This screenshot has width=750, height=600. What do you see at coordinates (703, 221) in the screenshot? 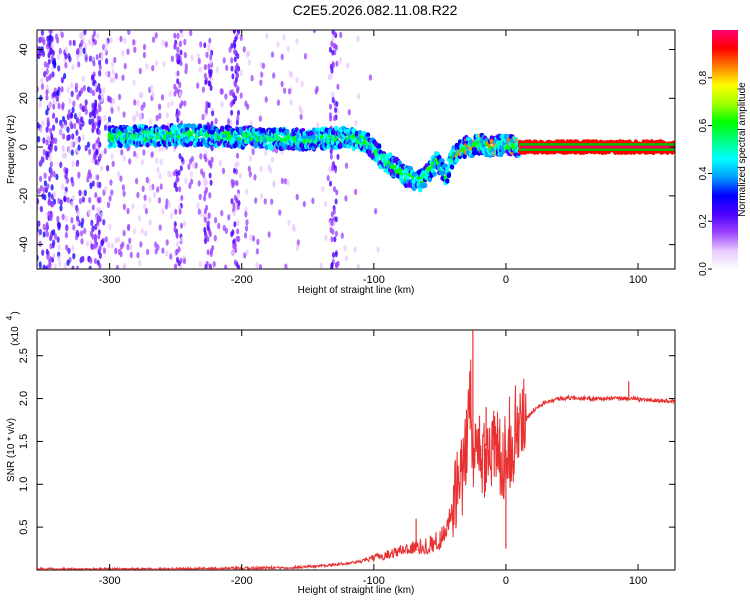
I see `colorbar-tick-label: 0.2` at bounding box center [703, 221].